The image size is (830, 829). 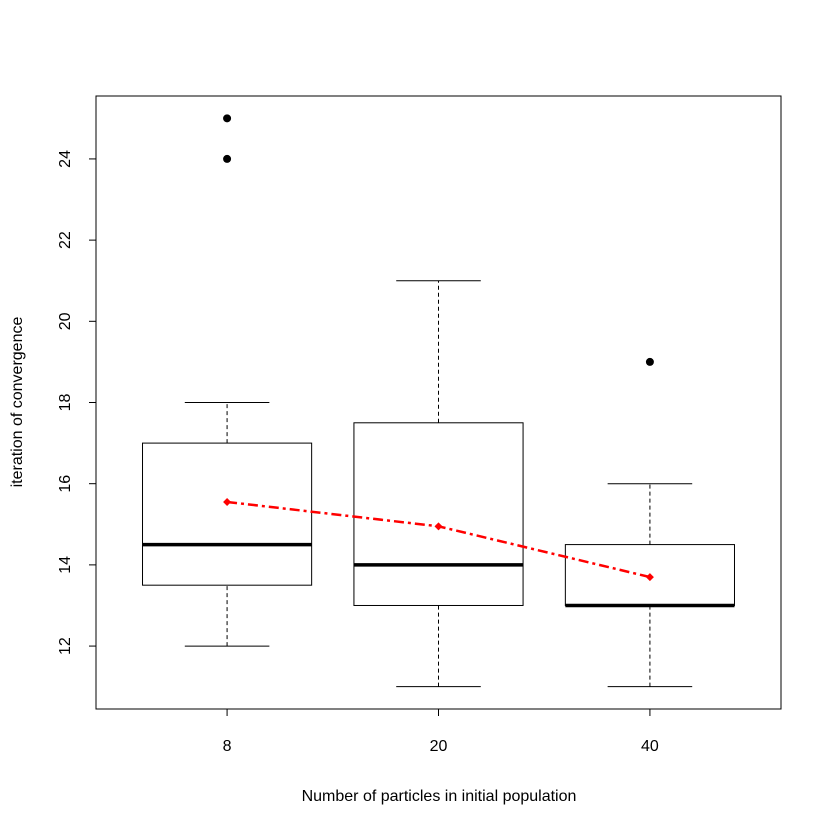 I want to click on y-tick-label: 14, so click(x=65, y=565).